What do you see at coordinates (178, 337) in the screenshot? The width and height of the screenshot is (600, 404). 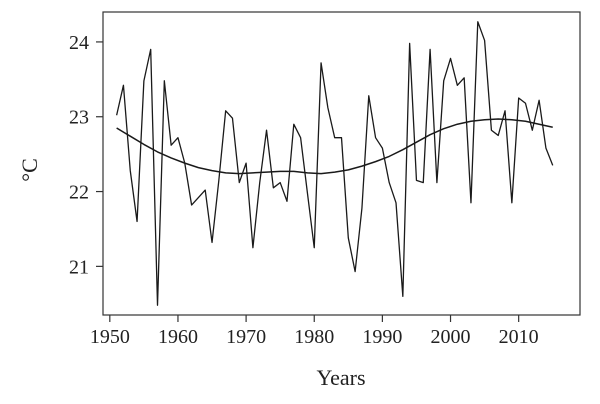 I see `x-tick-label: 1960` at bounding box center [178, 337].